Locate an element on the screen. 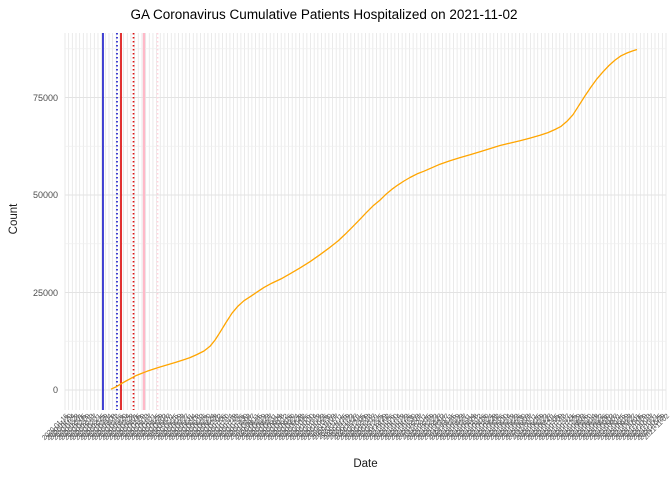 This screenshot has height=480, width=672. x-axis-title: Date is located at coordinates (365, 464).